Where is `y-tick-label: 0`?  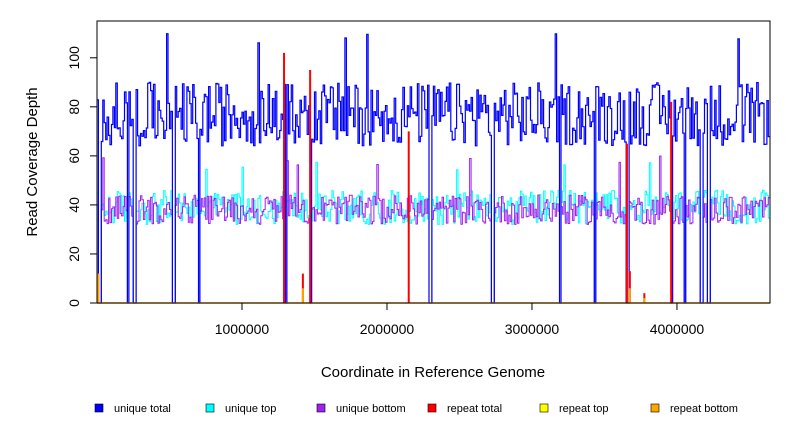 y-tick-label: 0 is located at coordinates (74, 303).